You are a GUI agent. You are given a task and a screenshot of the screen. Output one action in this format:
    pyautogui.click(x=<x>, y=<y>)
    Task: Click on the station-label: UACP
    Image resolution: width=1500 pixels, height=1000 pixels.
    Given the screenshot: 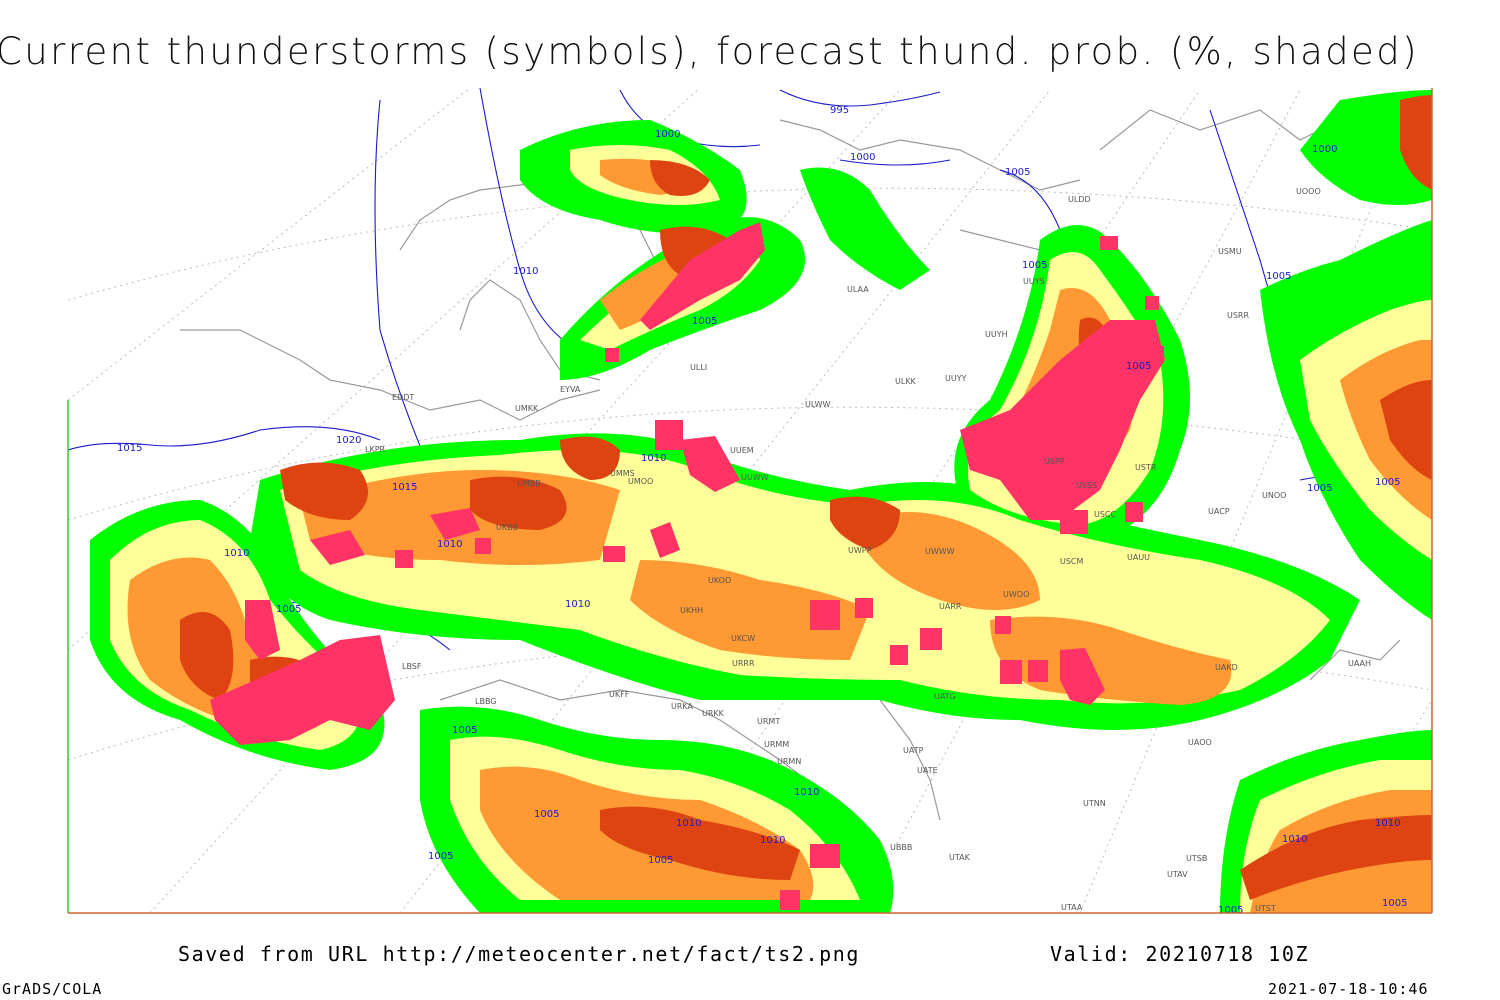 What is the action you would take?
    pyautogui.click(x=1219, y=511)
    